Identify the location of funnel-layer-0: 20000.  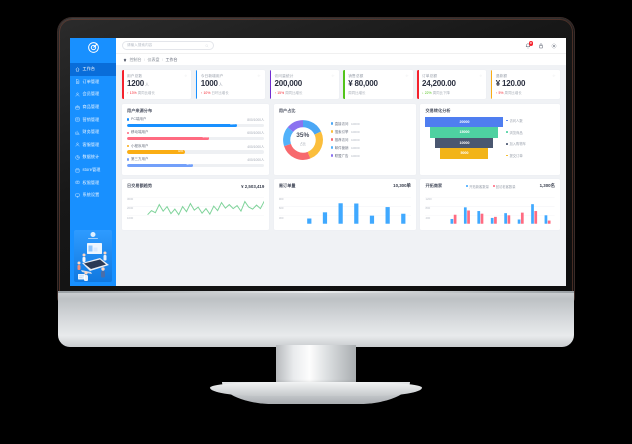
(464, 121).